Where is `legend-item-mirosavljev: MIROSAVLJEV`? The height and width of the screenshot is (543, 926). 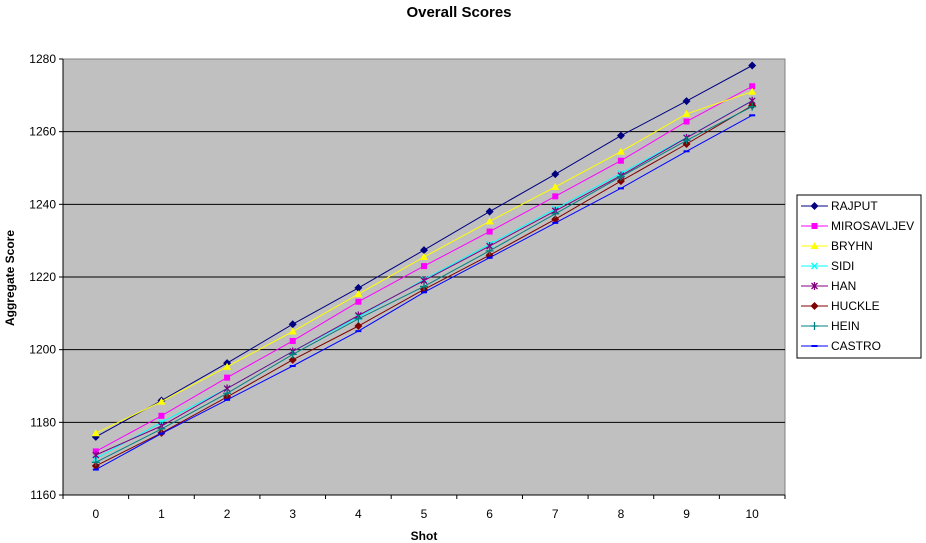 legend-item-mirosavljev: MIROSAVLJEV is located at coordinates (857, 226).